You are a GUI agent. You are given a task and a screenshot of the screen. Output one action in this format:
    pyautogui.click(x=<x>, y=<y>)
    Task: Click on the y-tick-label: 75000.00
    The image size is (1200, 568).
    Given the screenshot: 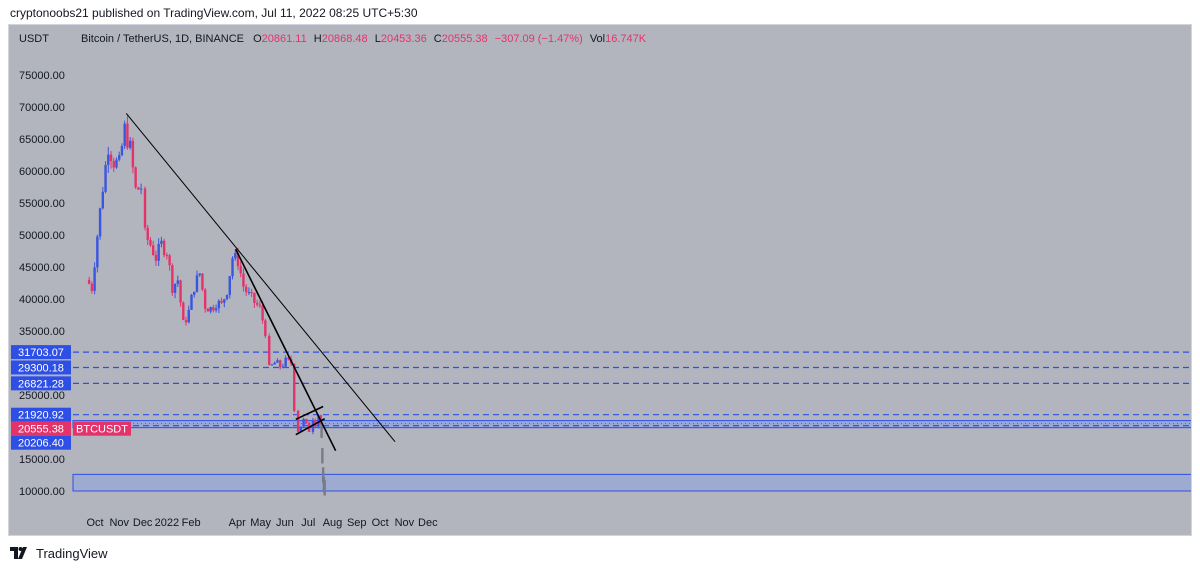 What is the action you would take?
    pyautogui.click(x=42, y=76)
    